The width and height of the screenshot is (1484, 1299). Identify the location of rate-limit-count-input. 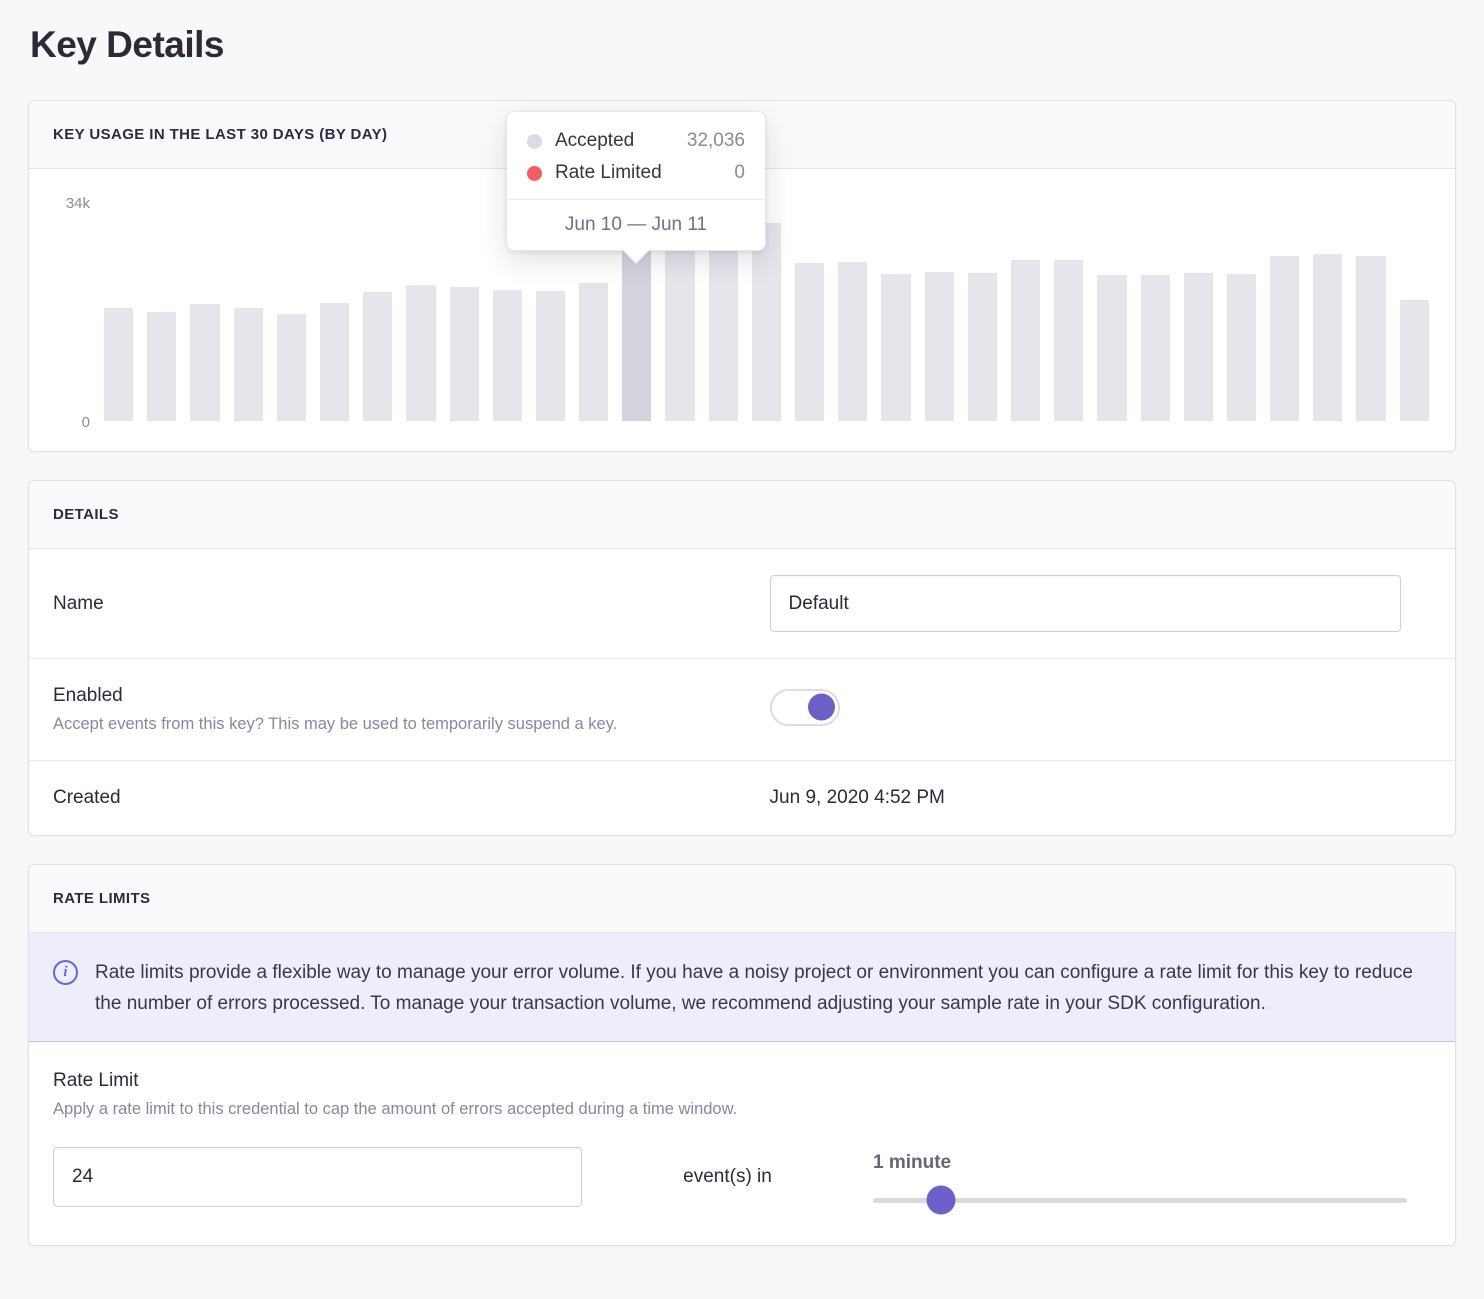
(317, 1177).